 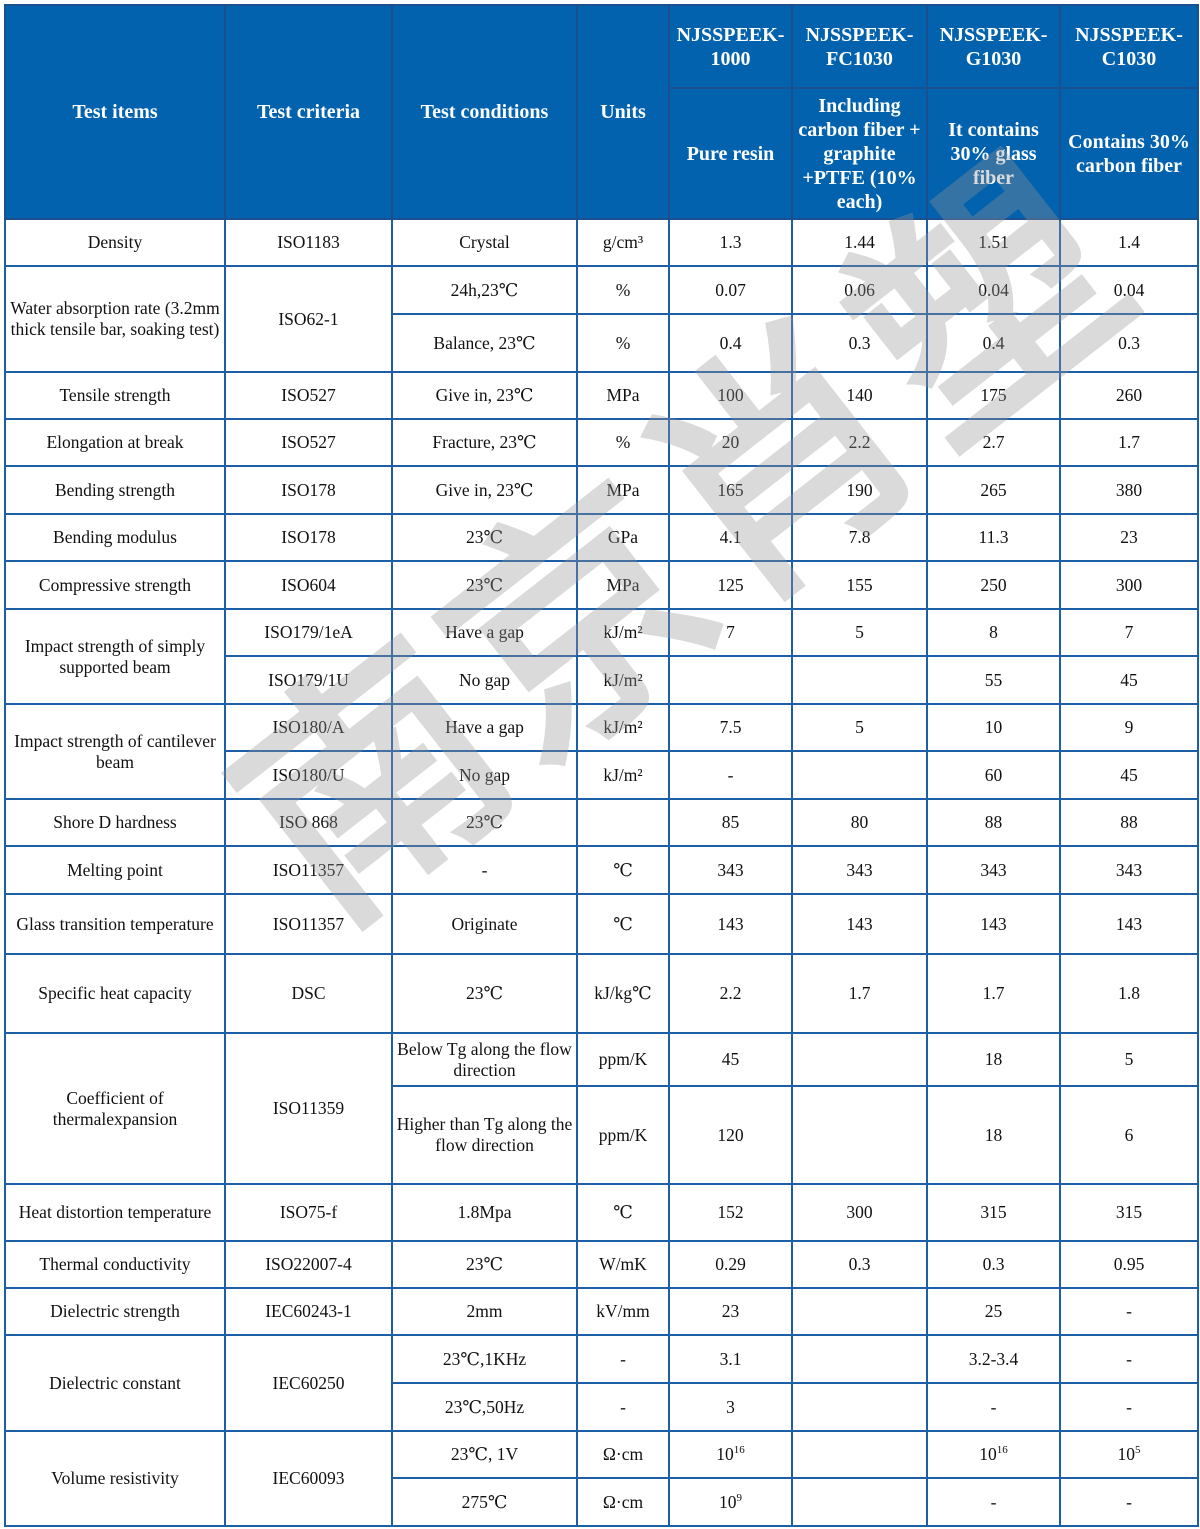 I want to click on table-cell: 3.2-3.4, so click(x=993, y=1359).